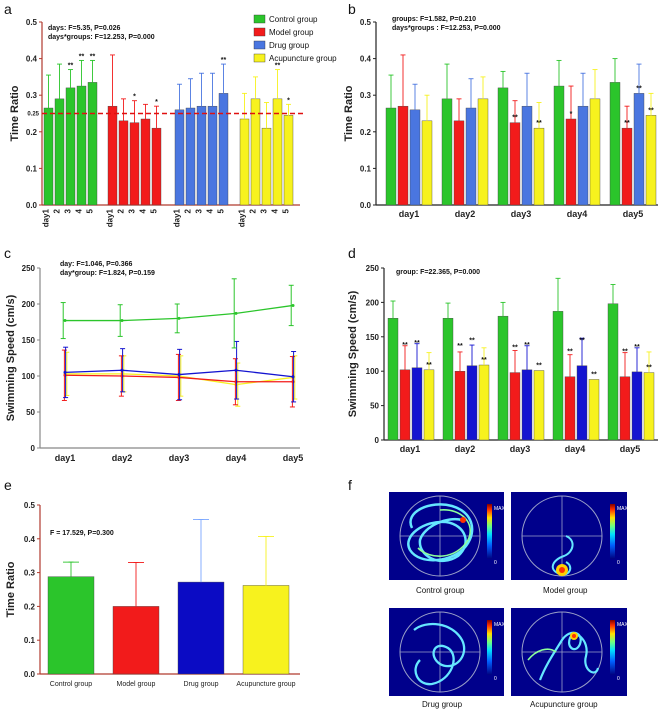  Describe the element at coordinates (440, 533) in the screenshot. I see `swim-path` at that location.